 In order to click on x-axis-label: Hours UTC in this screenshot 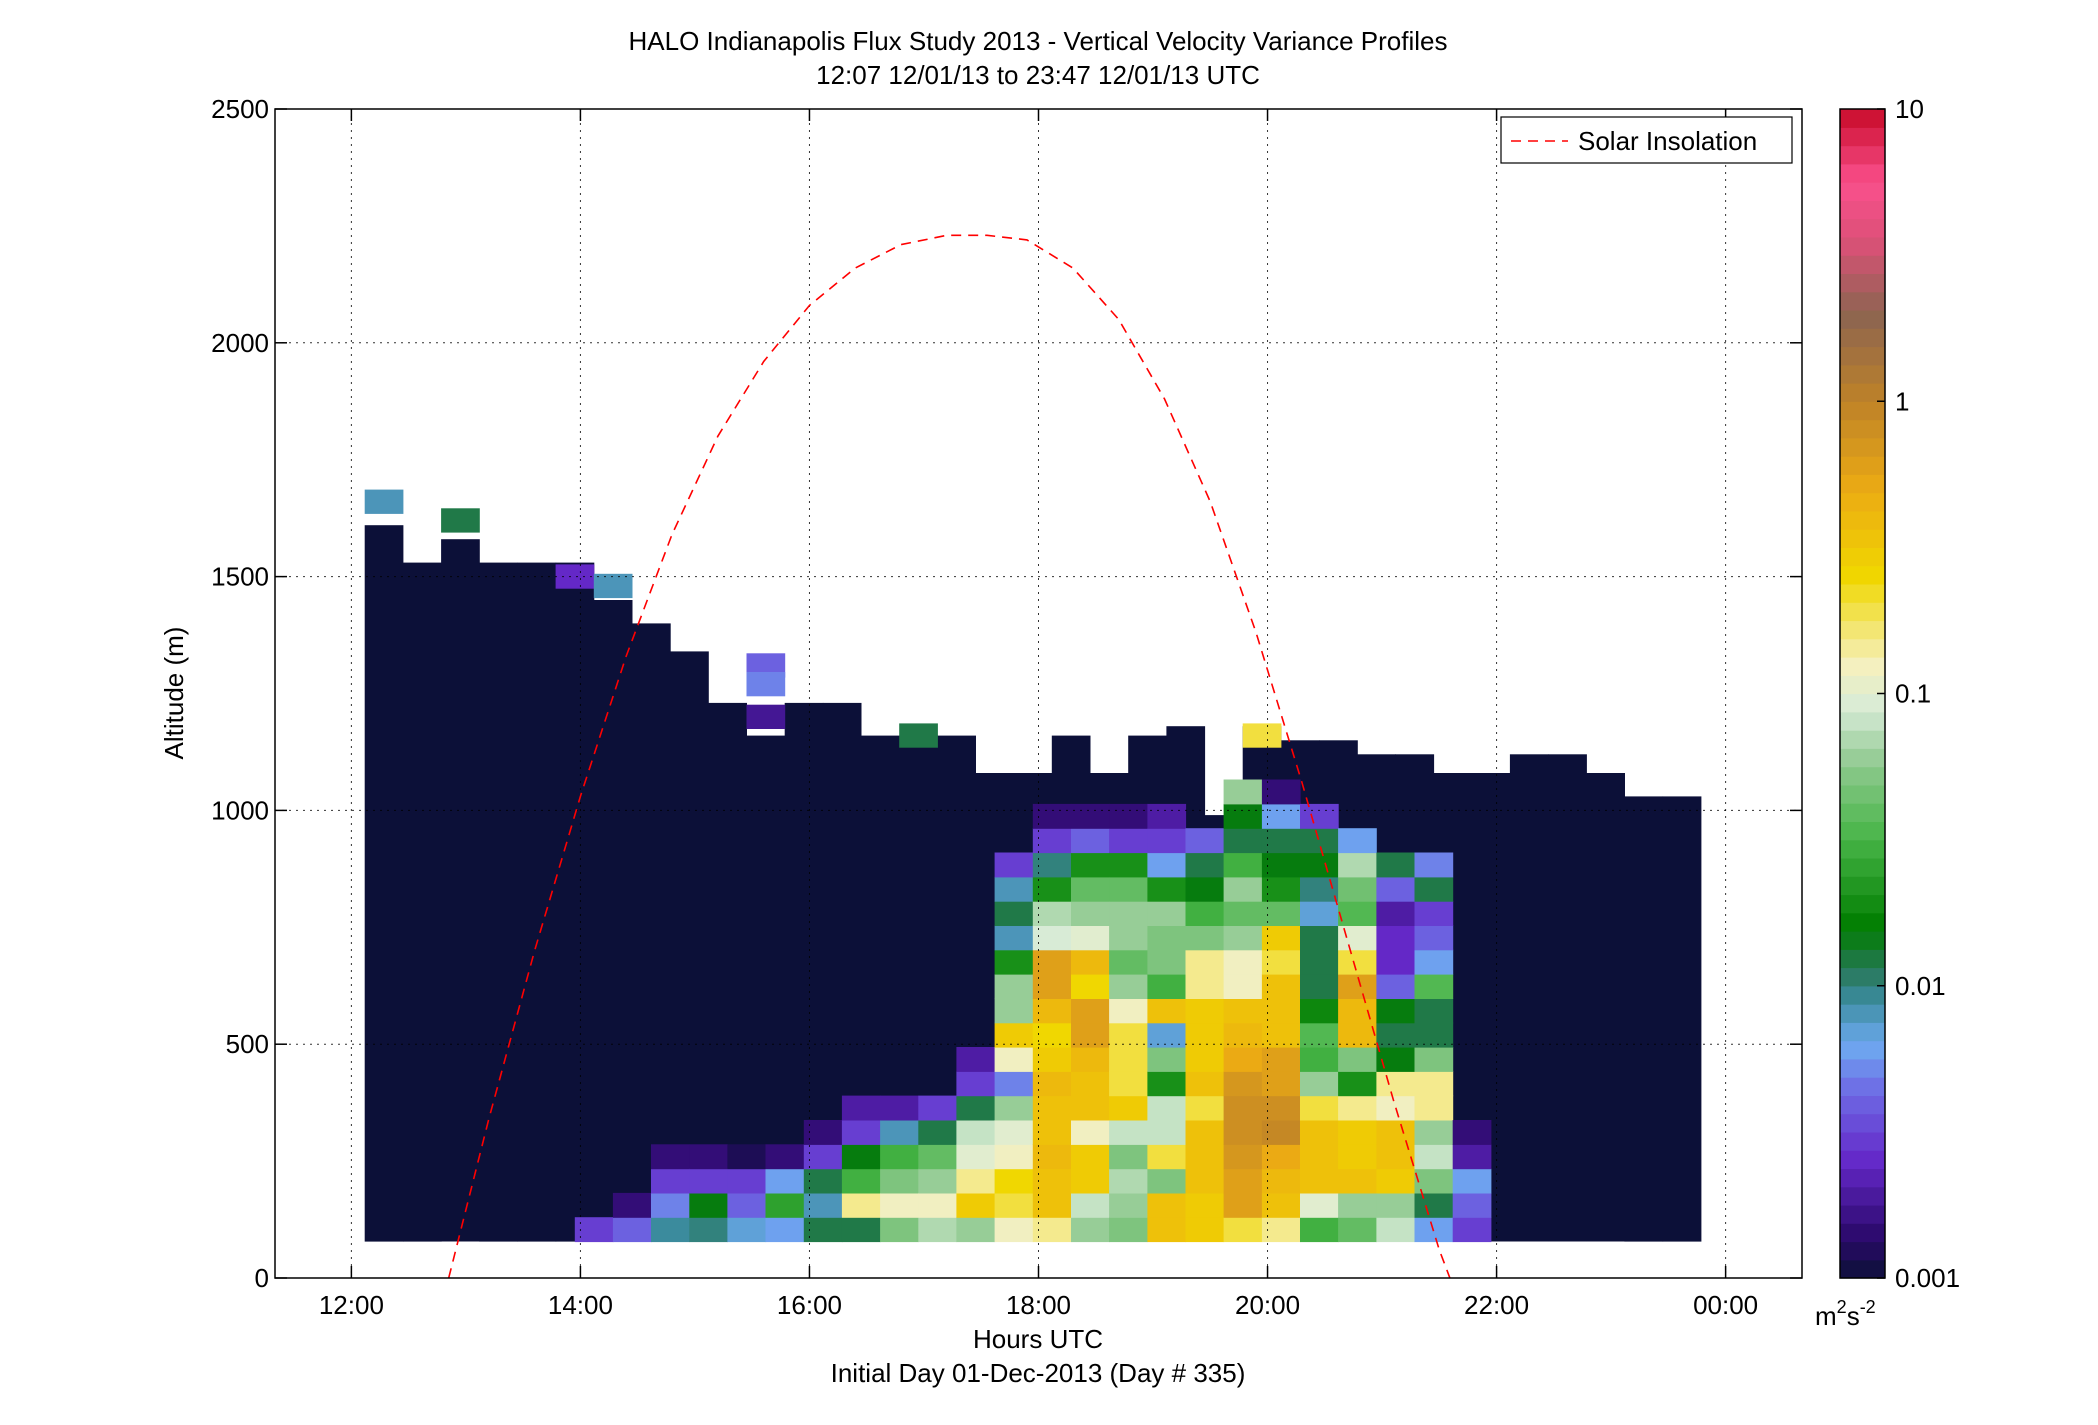, I will do `click(1038, 1339)`.